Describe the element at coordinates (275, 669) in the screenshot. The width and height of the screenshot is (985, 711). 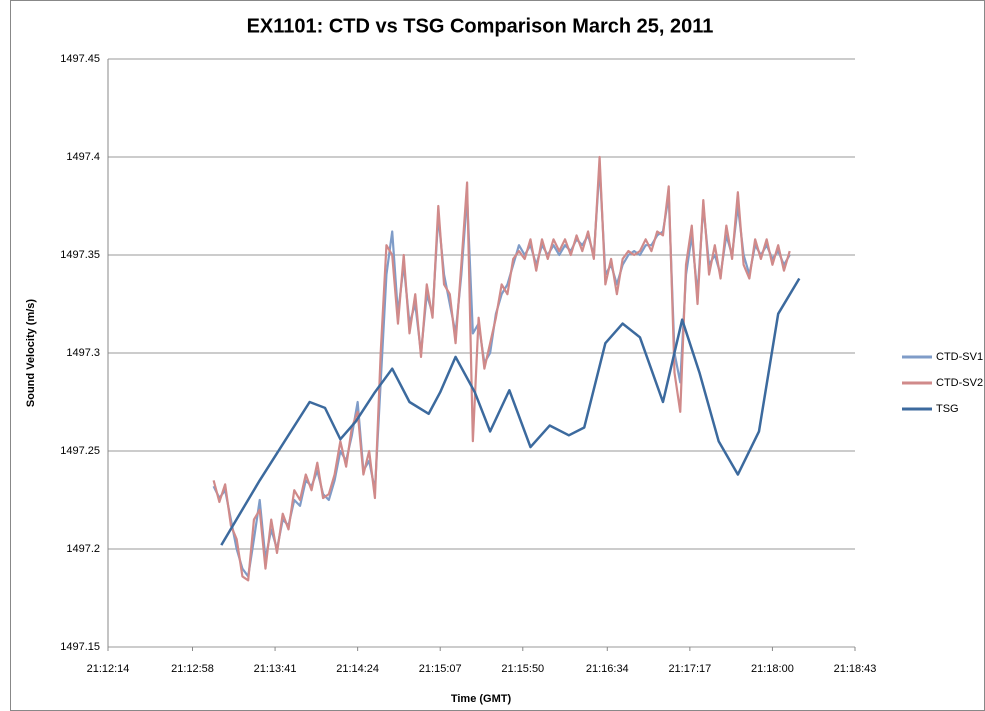
I see `x-tick-label: 21:13:41` at that location.